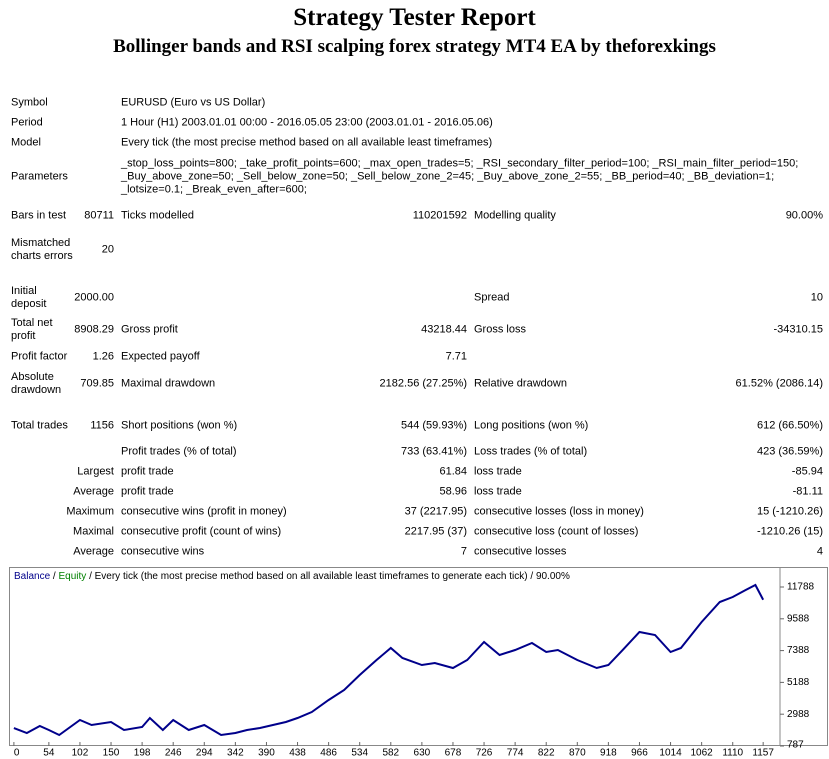 The image size is (829, 759). What do you see at coordinates (520, 383) in the screenshot?
I see `stat-label: Relative drawdown` at bounding box center [520, 383].